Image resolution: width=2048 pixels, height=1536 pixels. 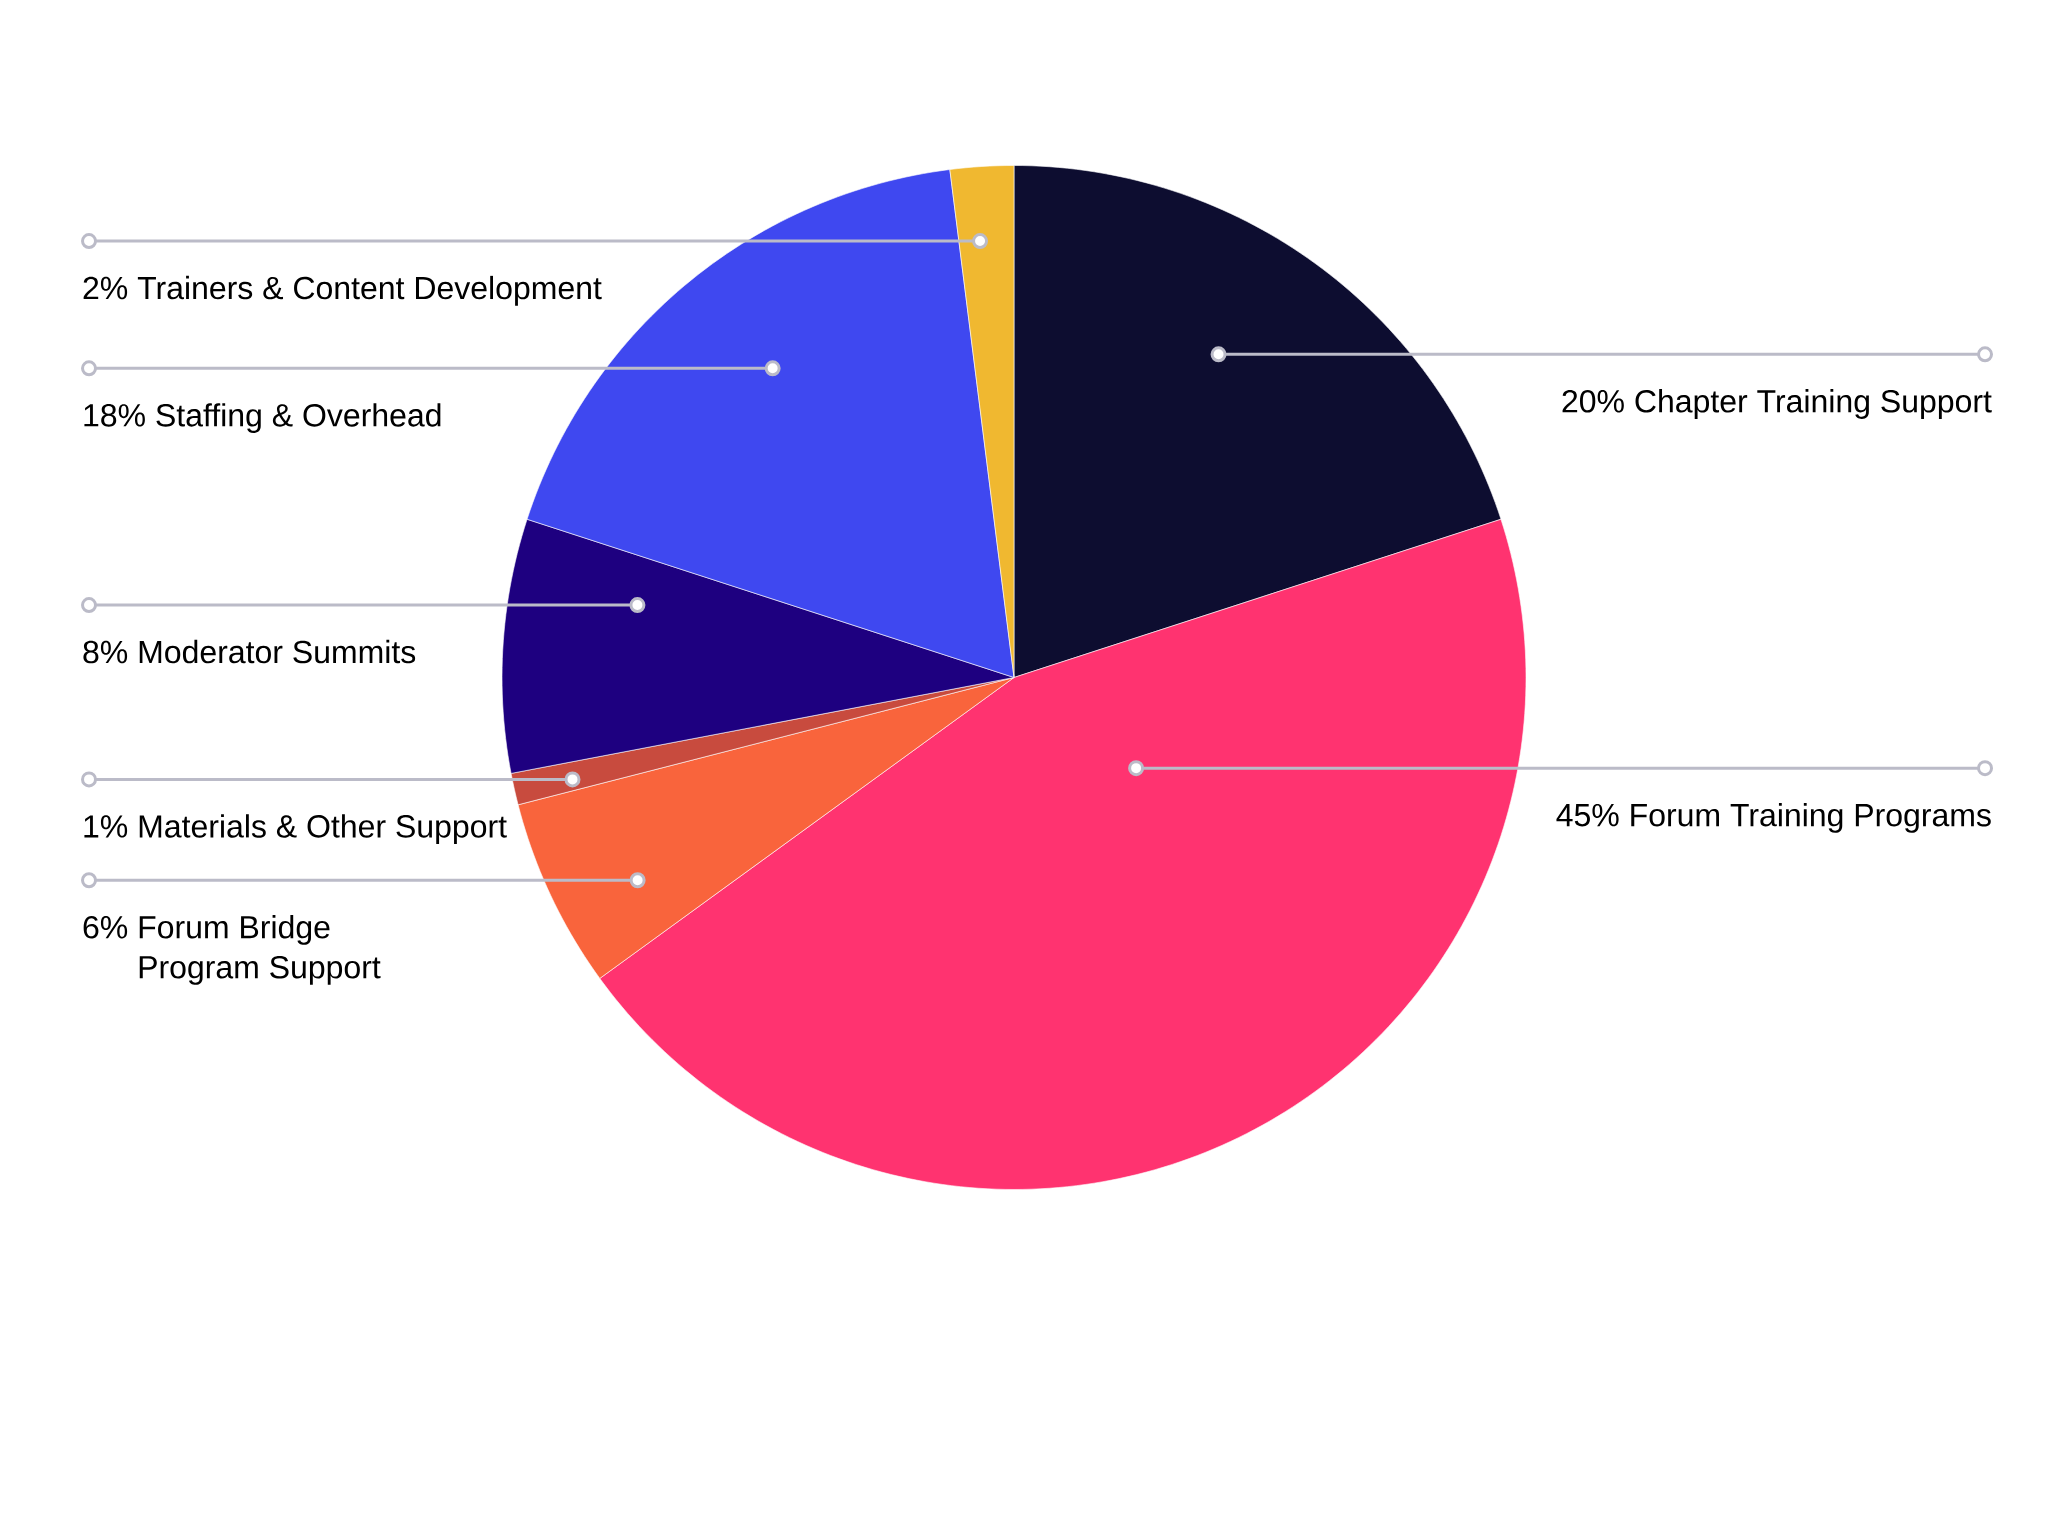 What do you see at coordinates (1587, 815) in the screenshot?
I see `data-label: 45%` at bounding box center [1587, 815].